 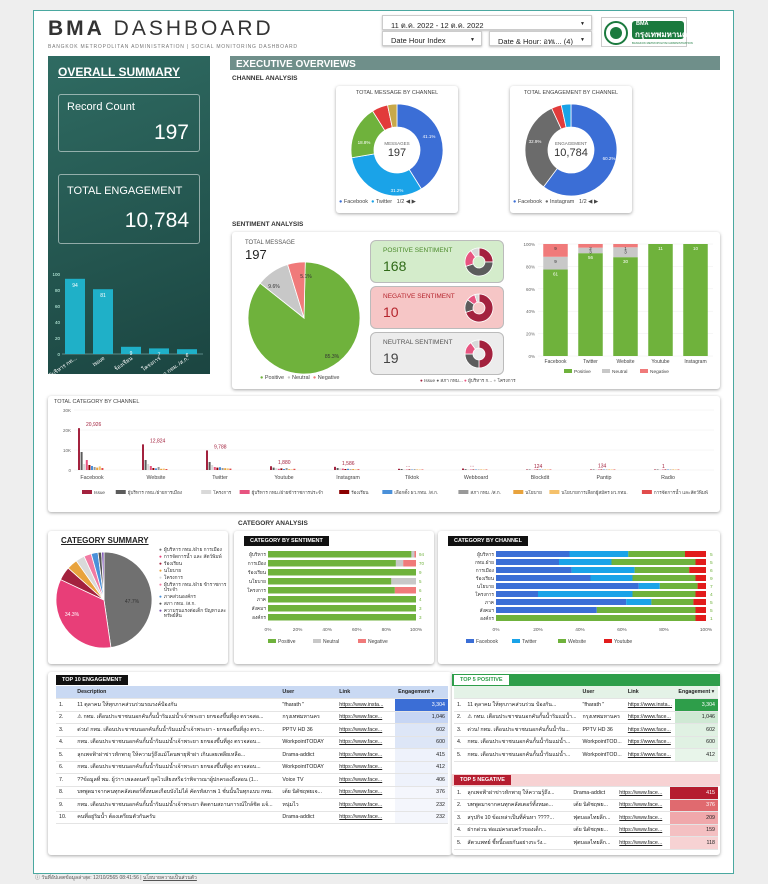 What do you see at coordinates (566, 115) in the screenshot?
I see `pie-slice` at bounding box center [566, 115].